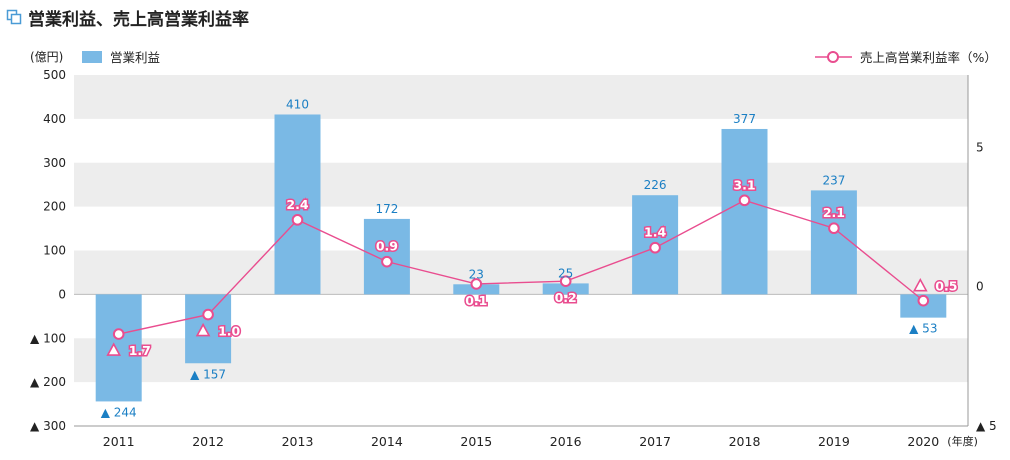 The width and height of the screenshot is (1010, 460). I want to click on x-tick-label: 2019, so click(834, 441).